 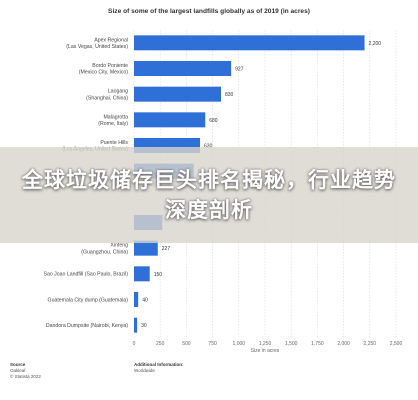 I want to click on x-tick-label: 2,250, so click(x=370, y=344).